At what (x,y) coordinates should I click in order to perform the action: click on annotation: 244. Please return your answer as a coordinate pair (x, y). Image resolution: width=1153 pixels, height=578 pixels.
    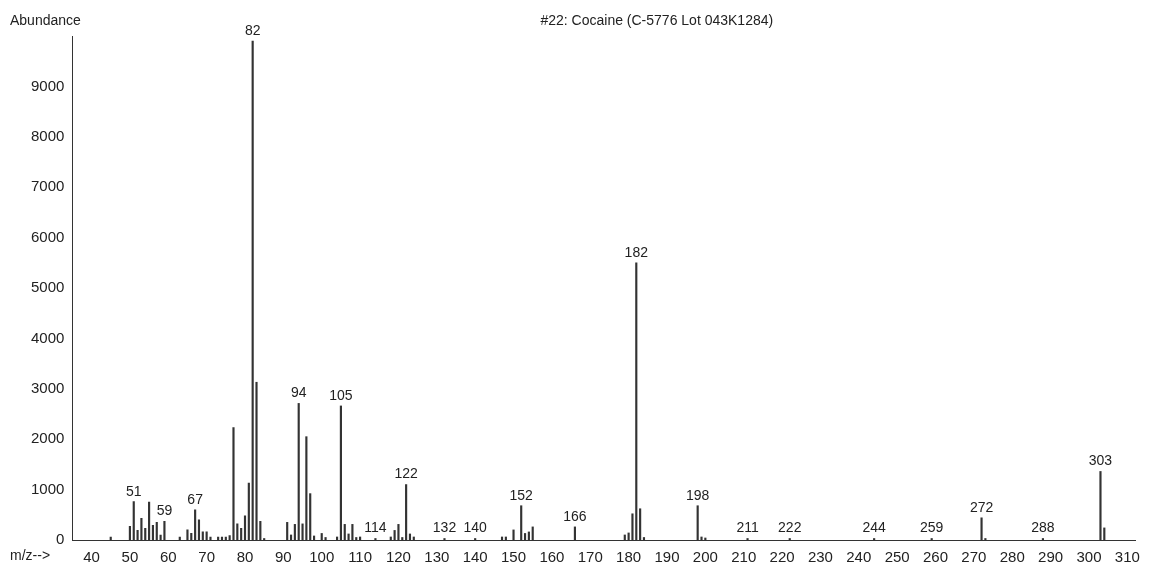
    Looking at the image, I should click on (874, 527).